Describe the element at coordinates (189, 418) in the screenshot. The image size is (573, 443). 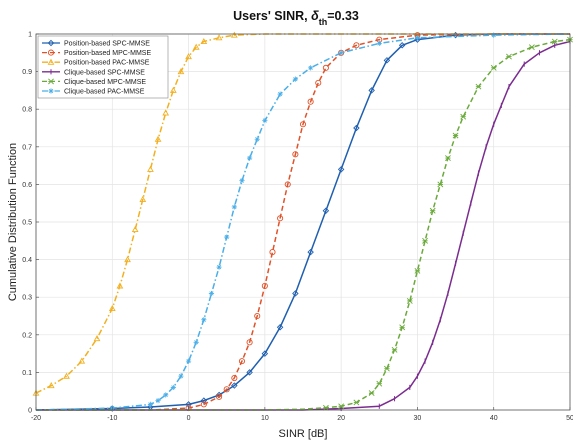
I see `x-tick-label: 0` at that location.